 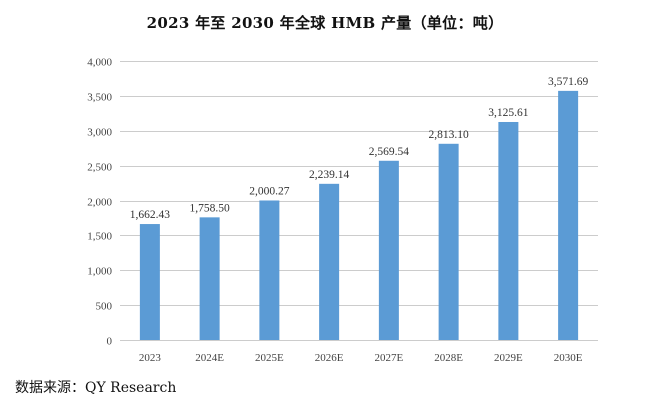 I want to click on data-label-2026E: 2,239.14, so click(x=329, y=175).